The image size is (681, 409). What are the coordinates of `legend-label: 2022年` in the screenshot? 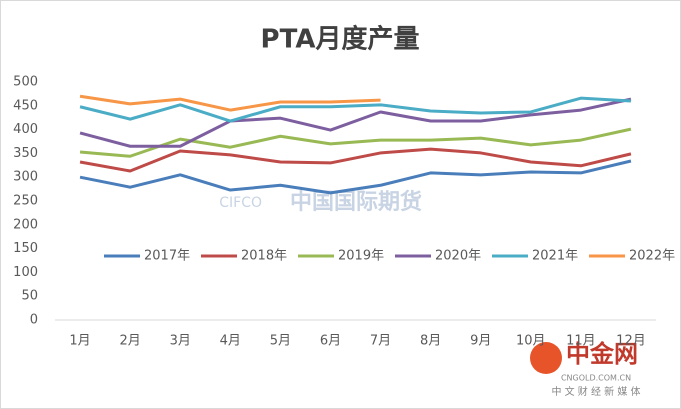 It's located at (652, 256).